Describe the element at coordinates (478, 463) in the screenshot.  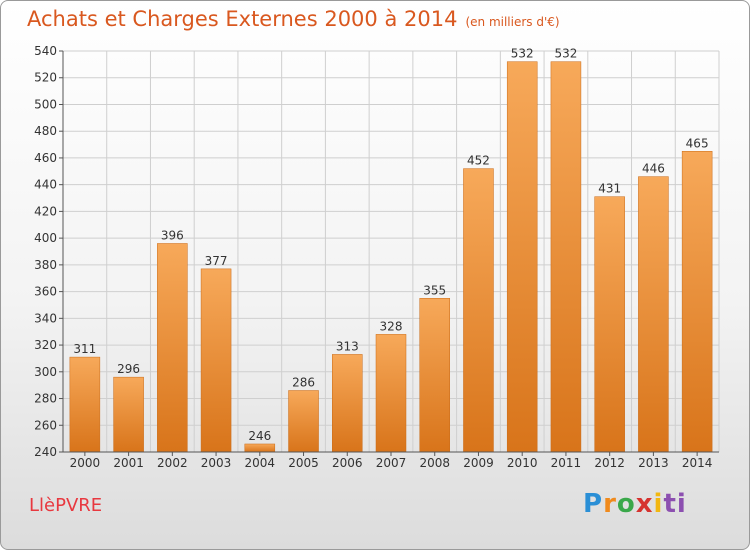
I see `x-tick-label-2009: 2009` at that location.